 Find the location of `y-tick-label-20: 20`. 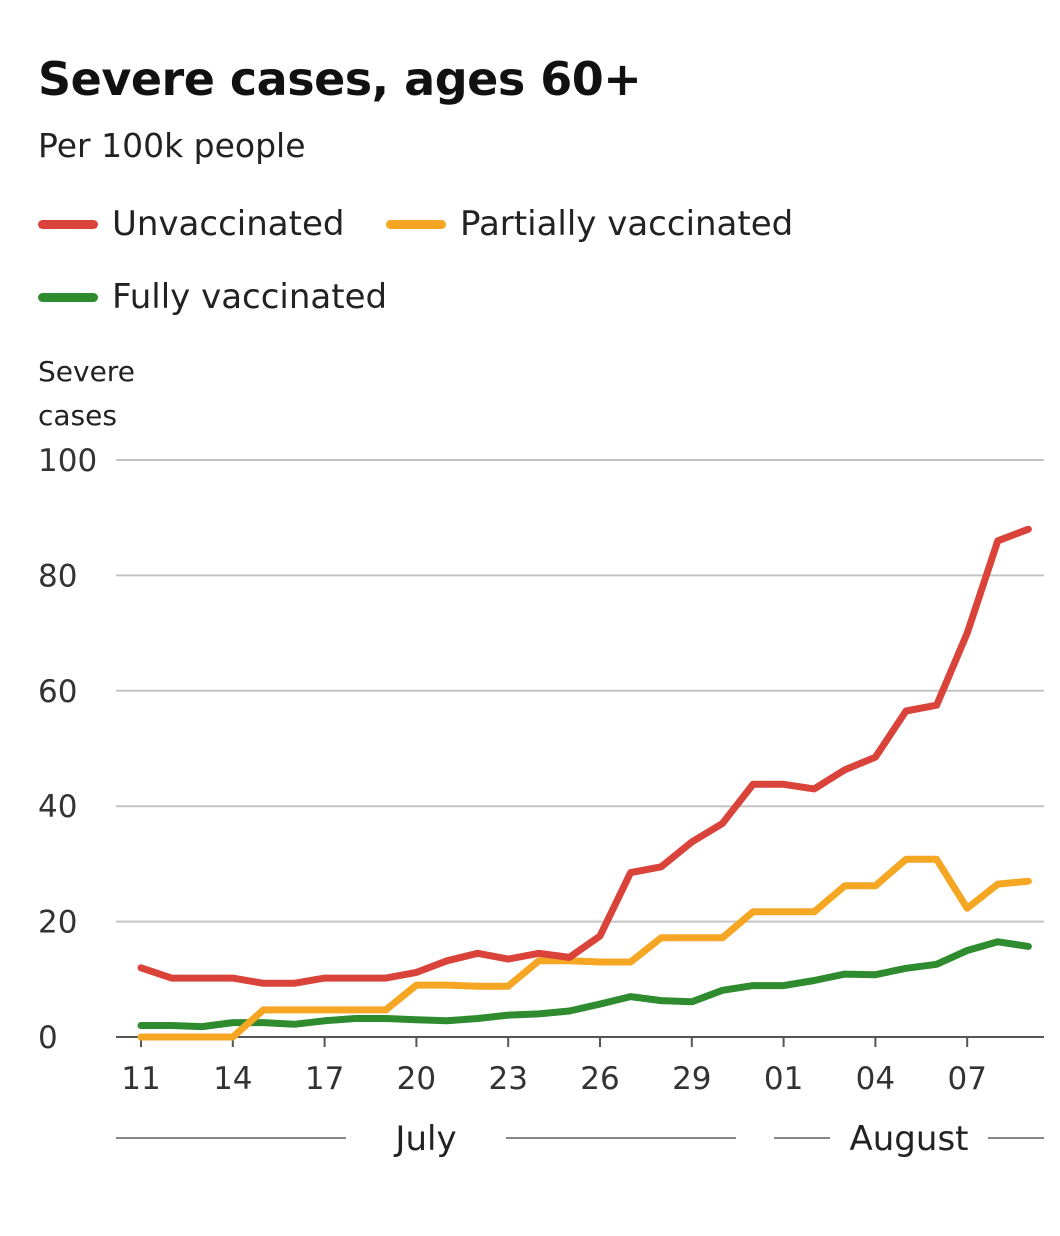

y-tick-label-20: 20 is located at coordinates (57, 923).